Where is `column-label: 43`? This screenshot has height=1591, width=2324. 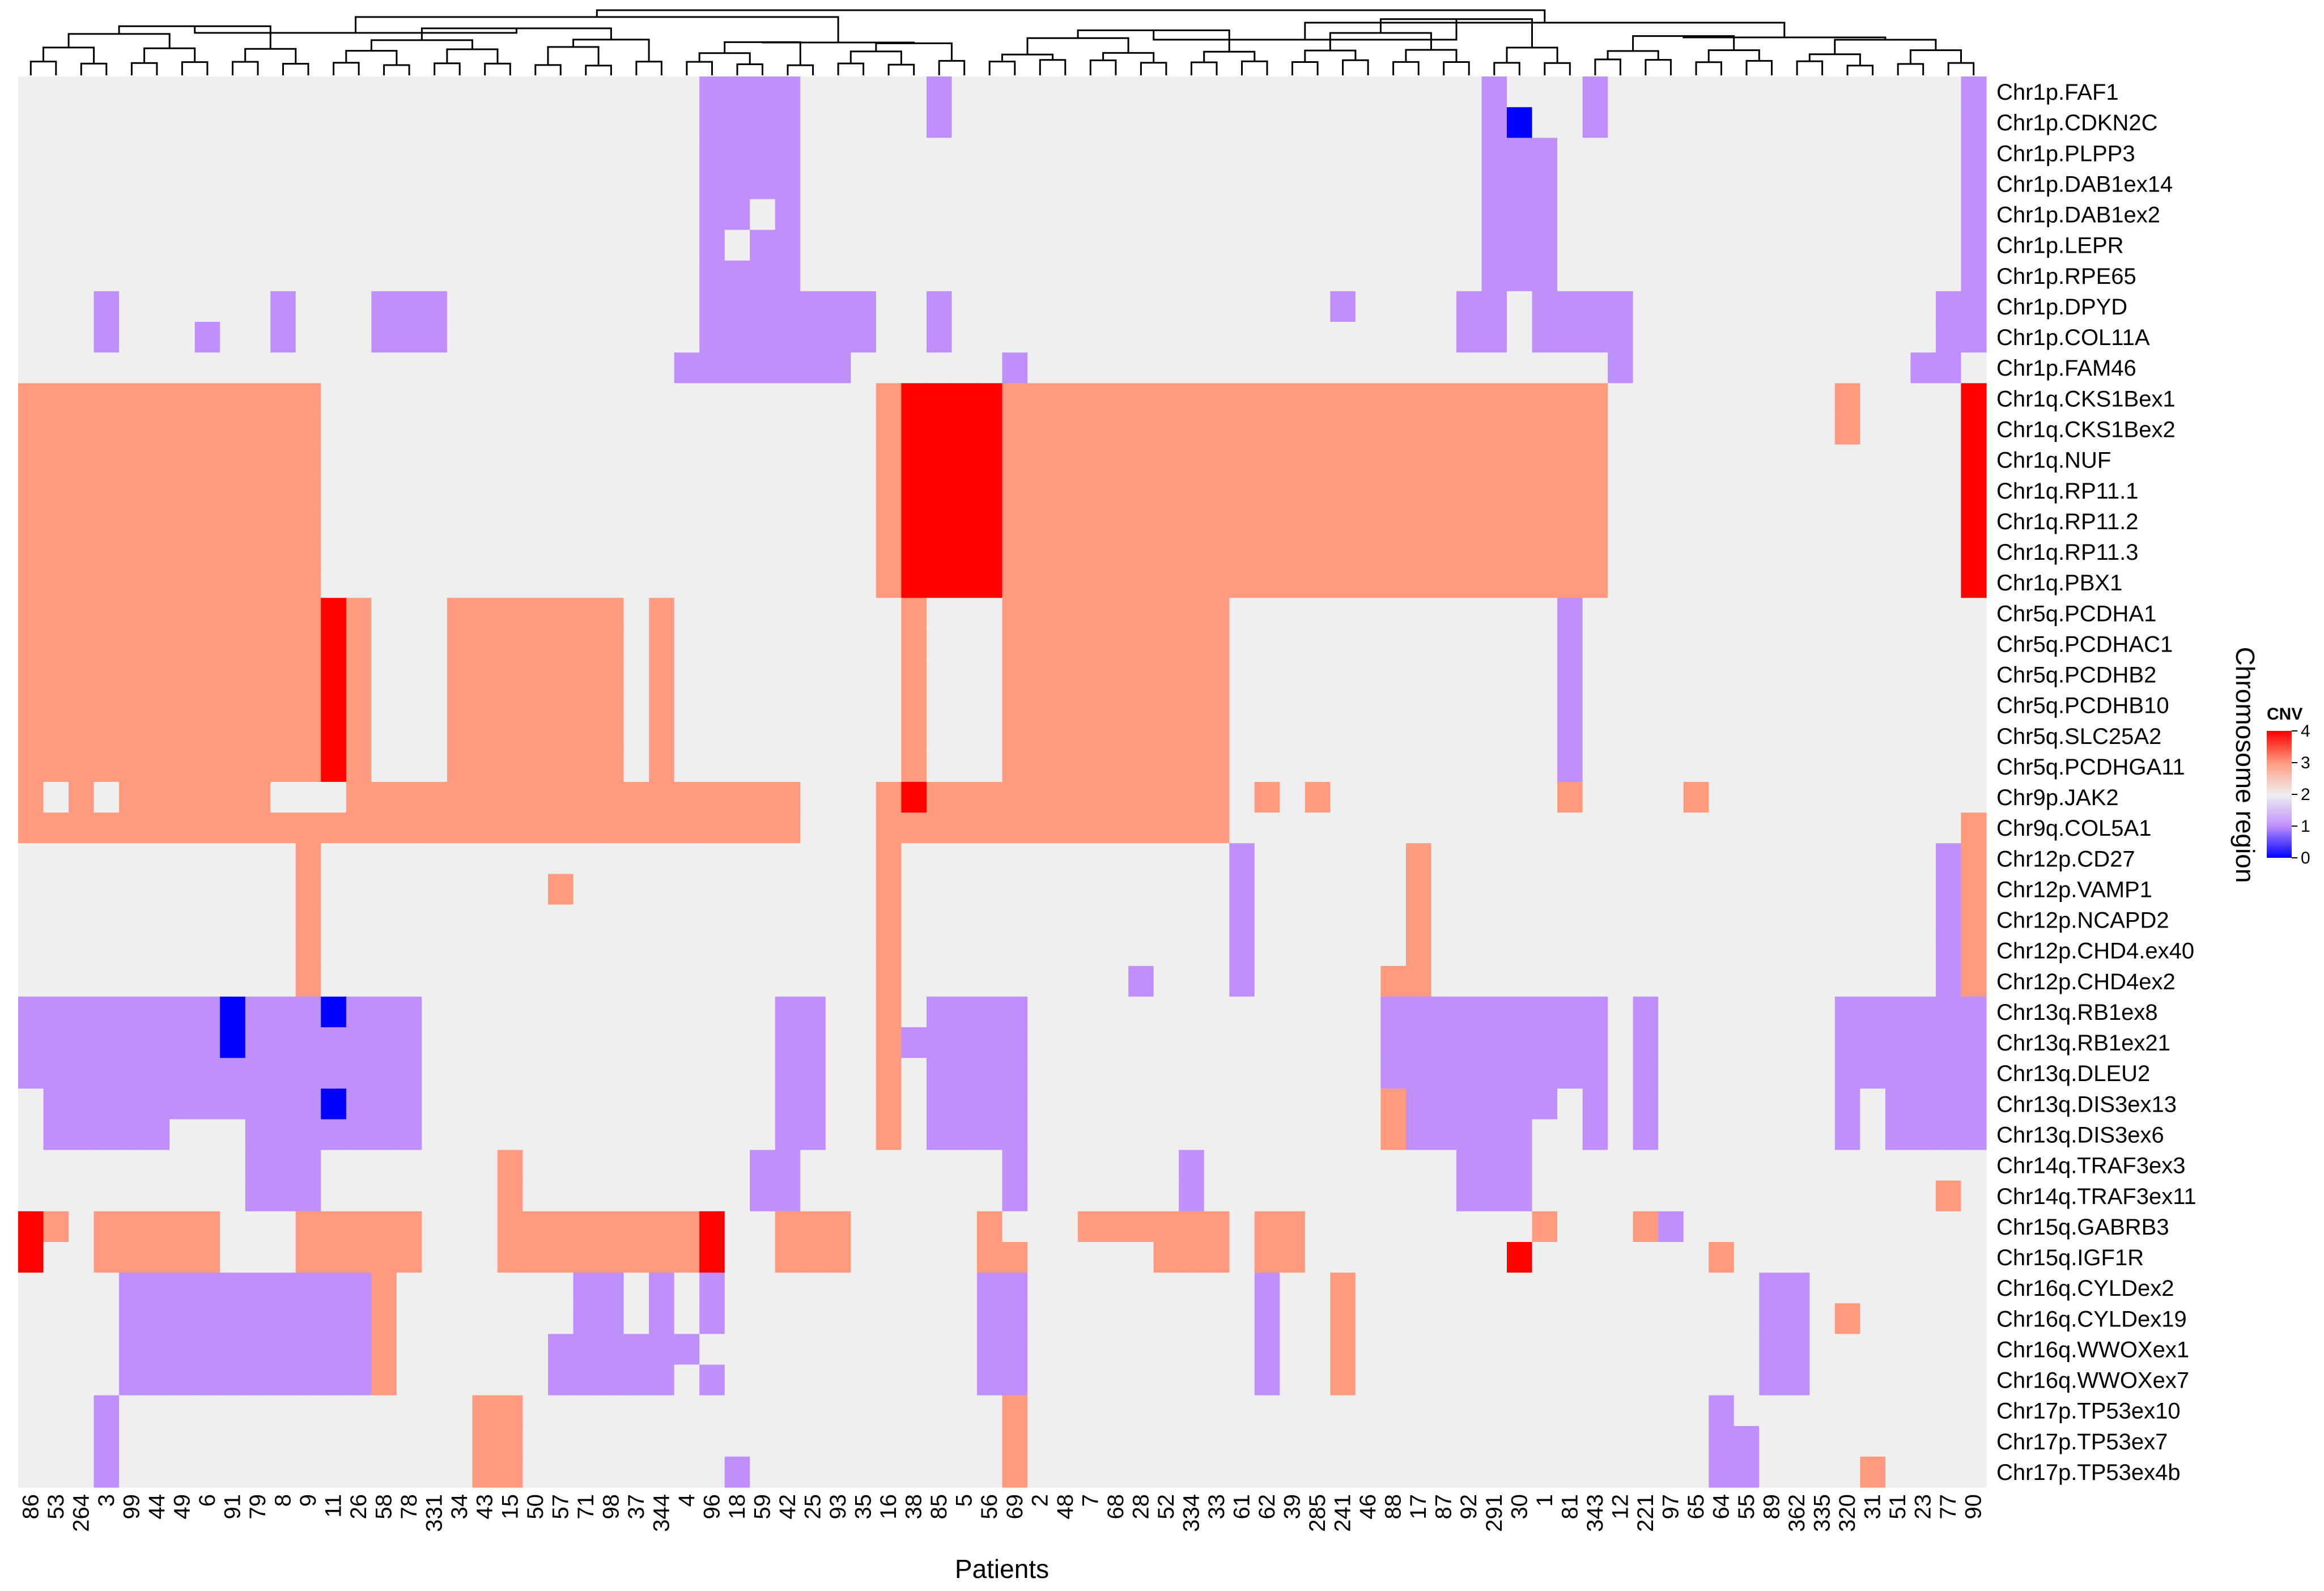
column-label: 43 is located at coordinates (485, 1507).